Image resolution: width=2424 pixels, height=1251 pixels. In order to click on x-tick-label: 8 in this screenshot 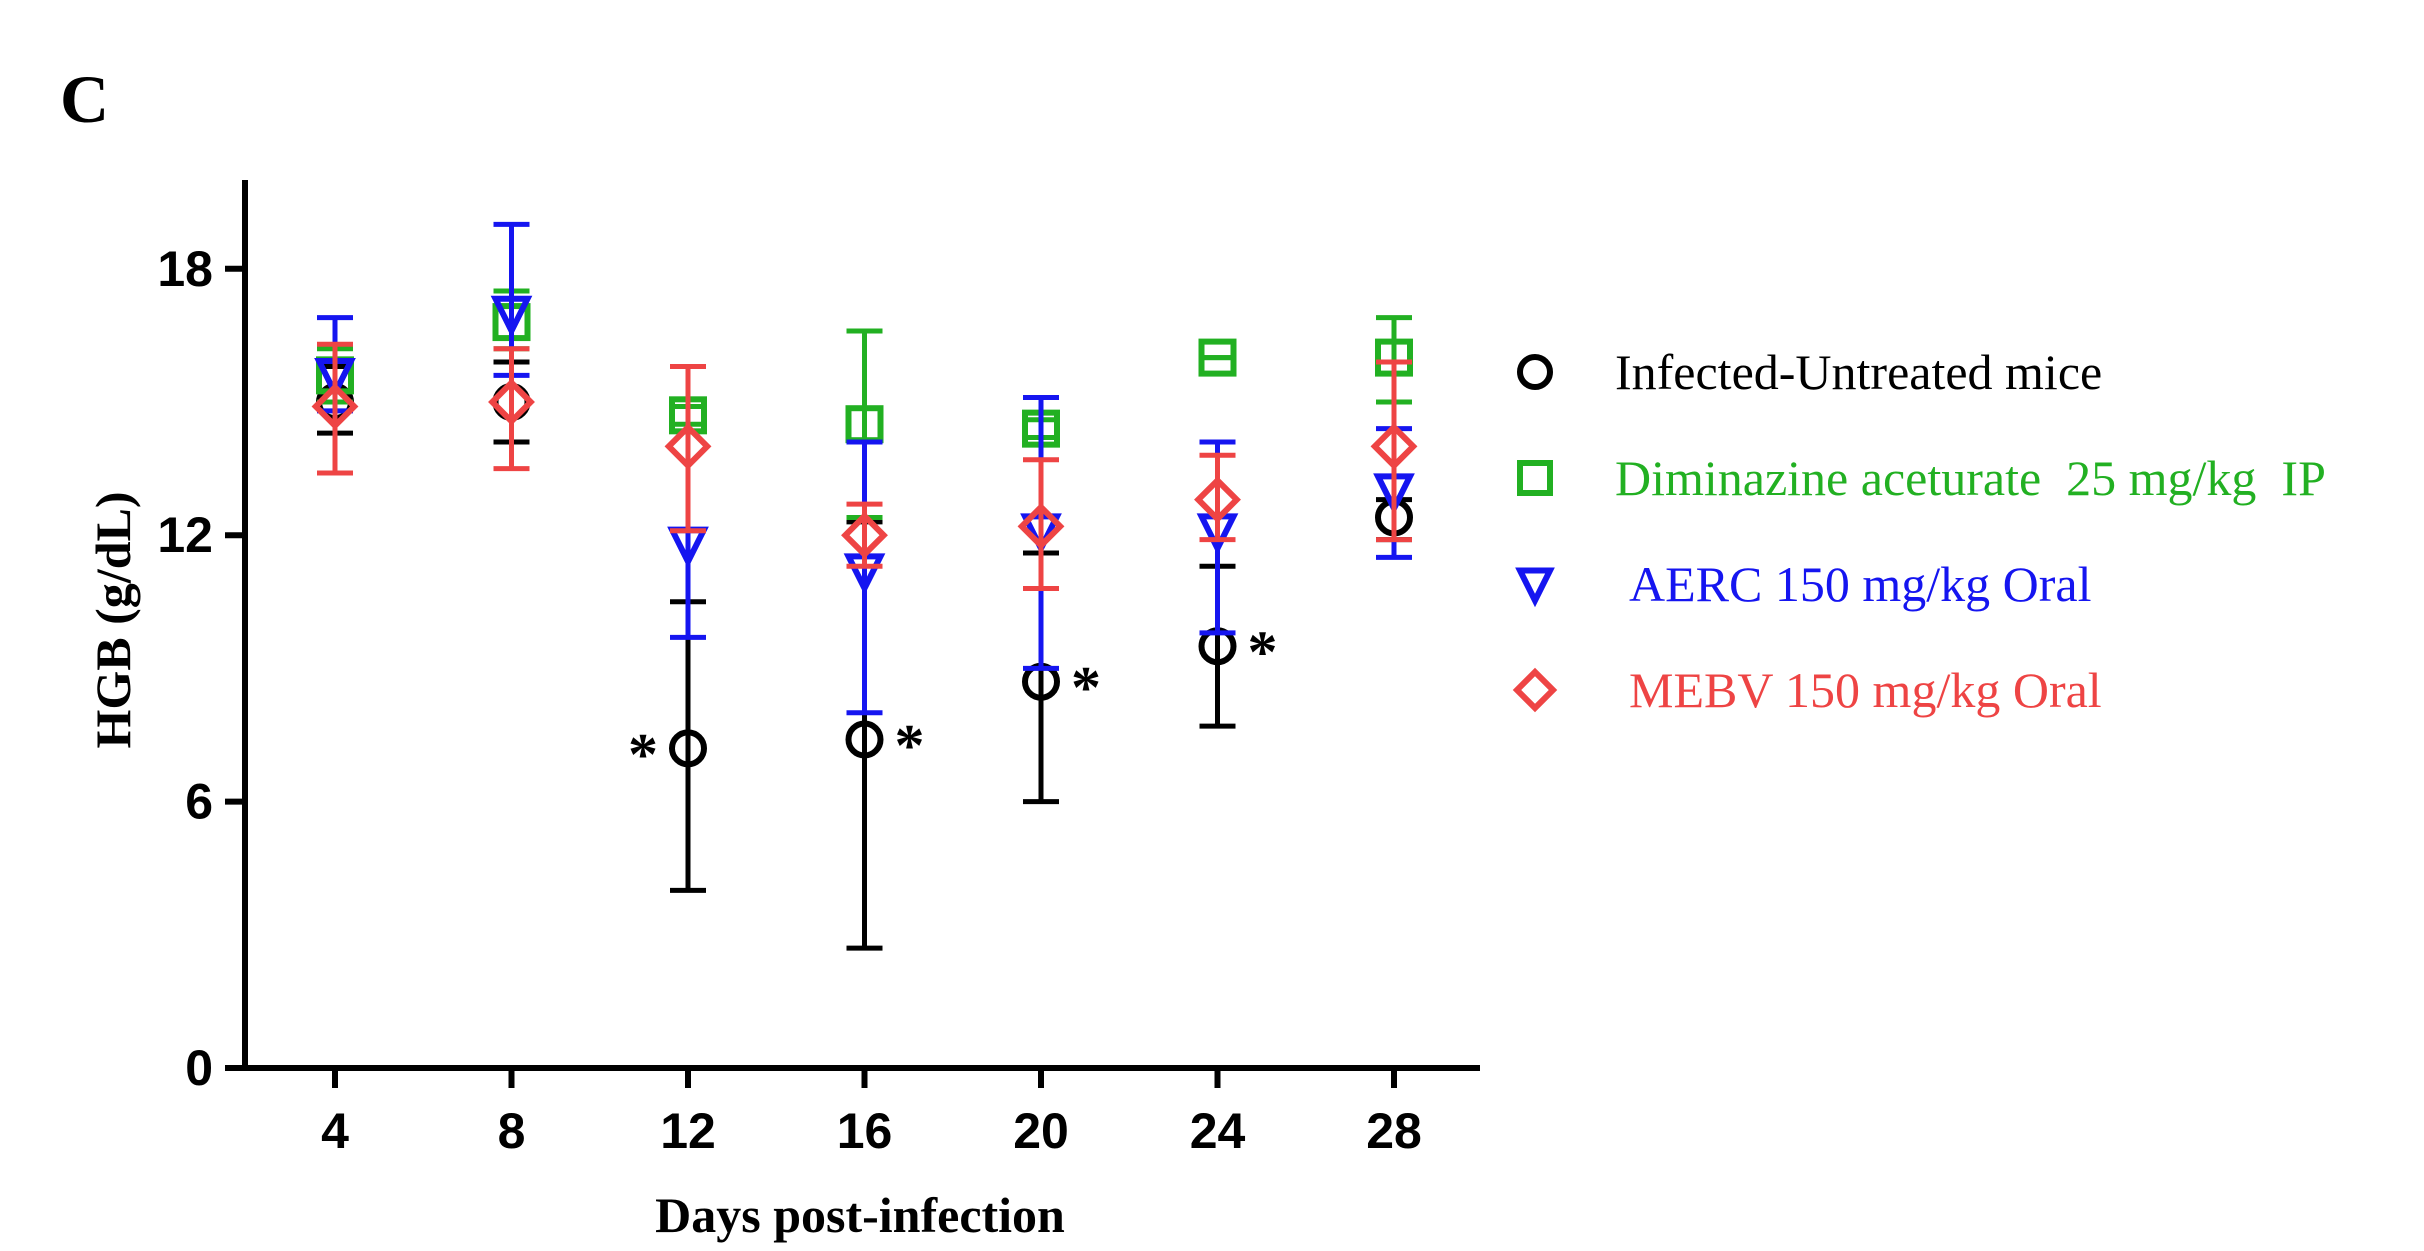, I will do `click(512, 1131)`.